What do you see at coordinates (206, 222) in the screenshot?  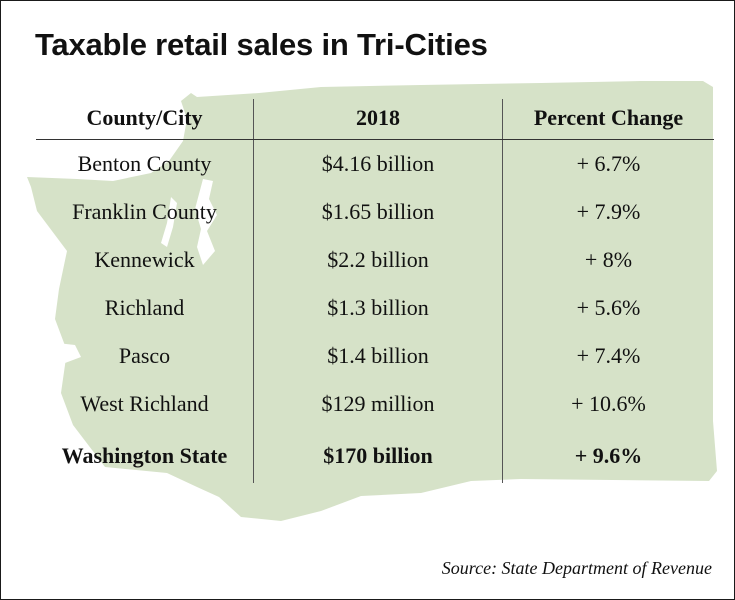 I see `puget-sound-water` at bounding box center [206, 222].